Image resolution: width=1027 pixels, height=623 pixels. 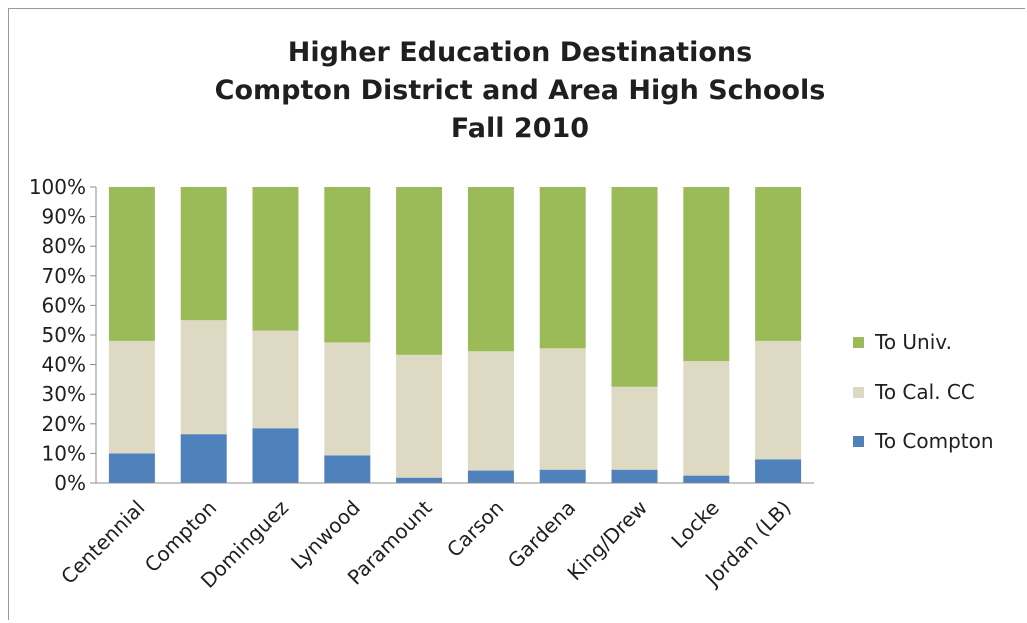 What do you see at coordinates (694, 524) in the screenshot?
I see `x-tick-label: Locke` at bounding box center [694, 524].